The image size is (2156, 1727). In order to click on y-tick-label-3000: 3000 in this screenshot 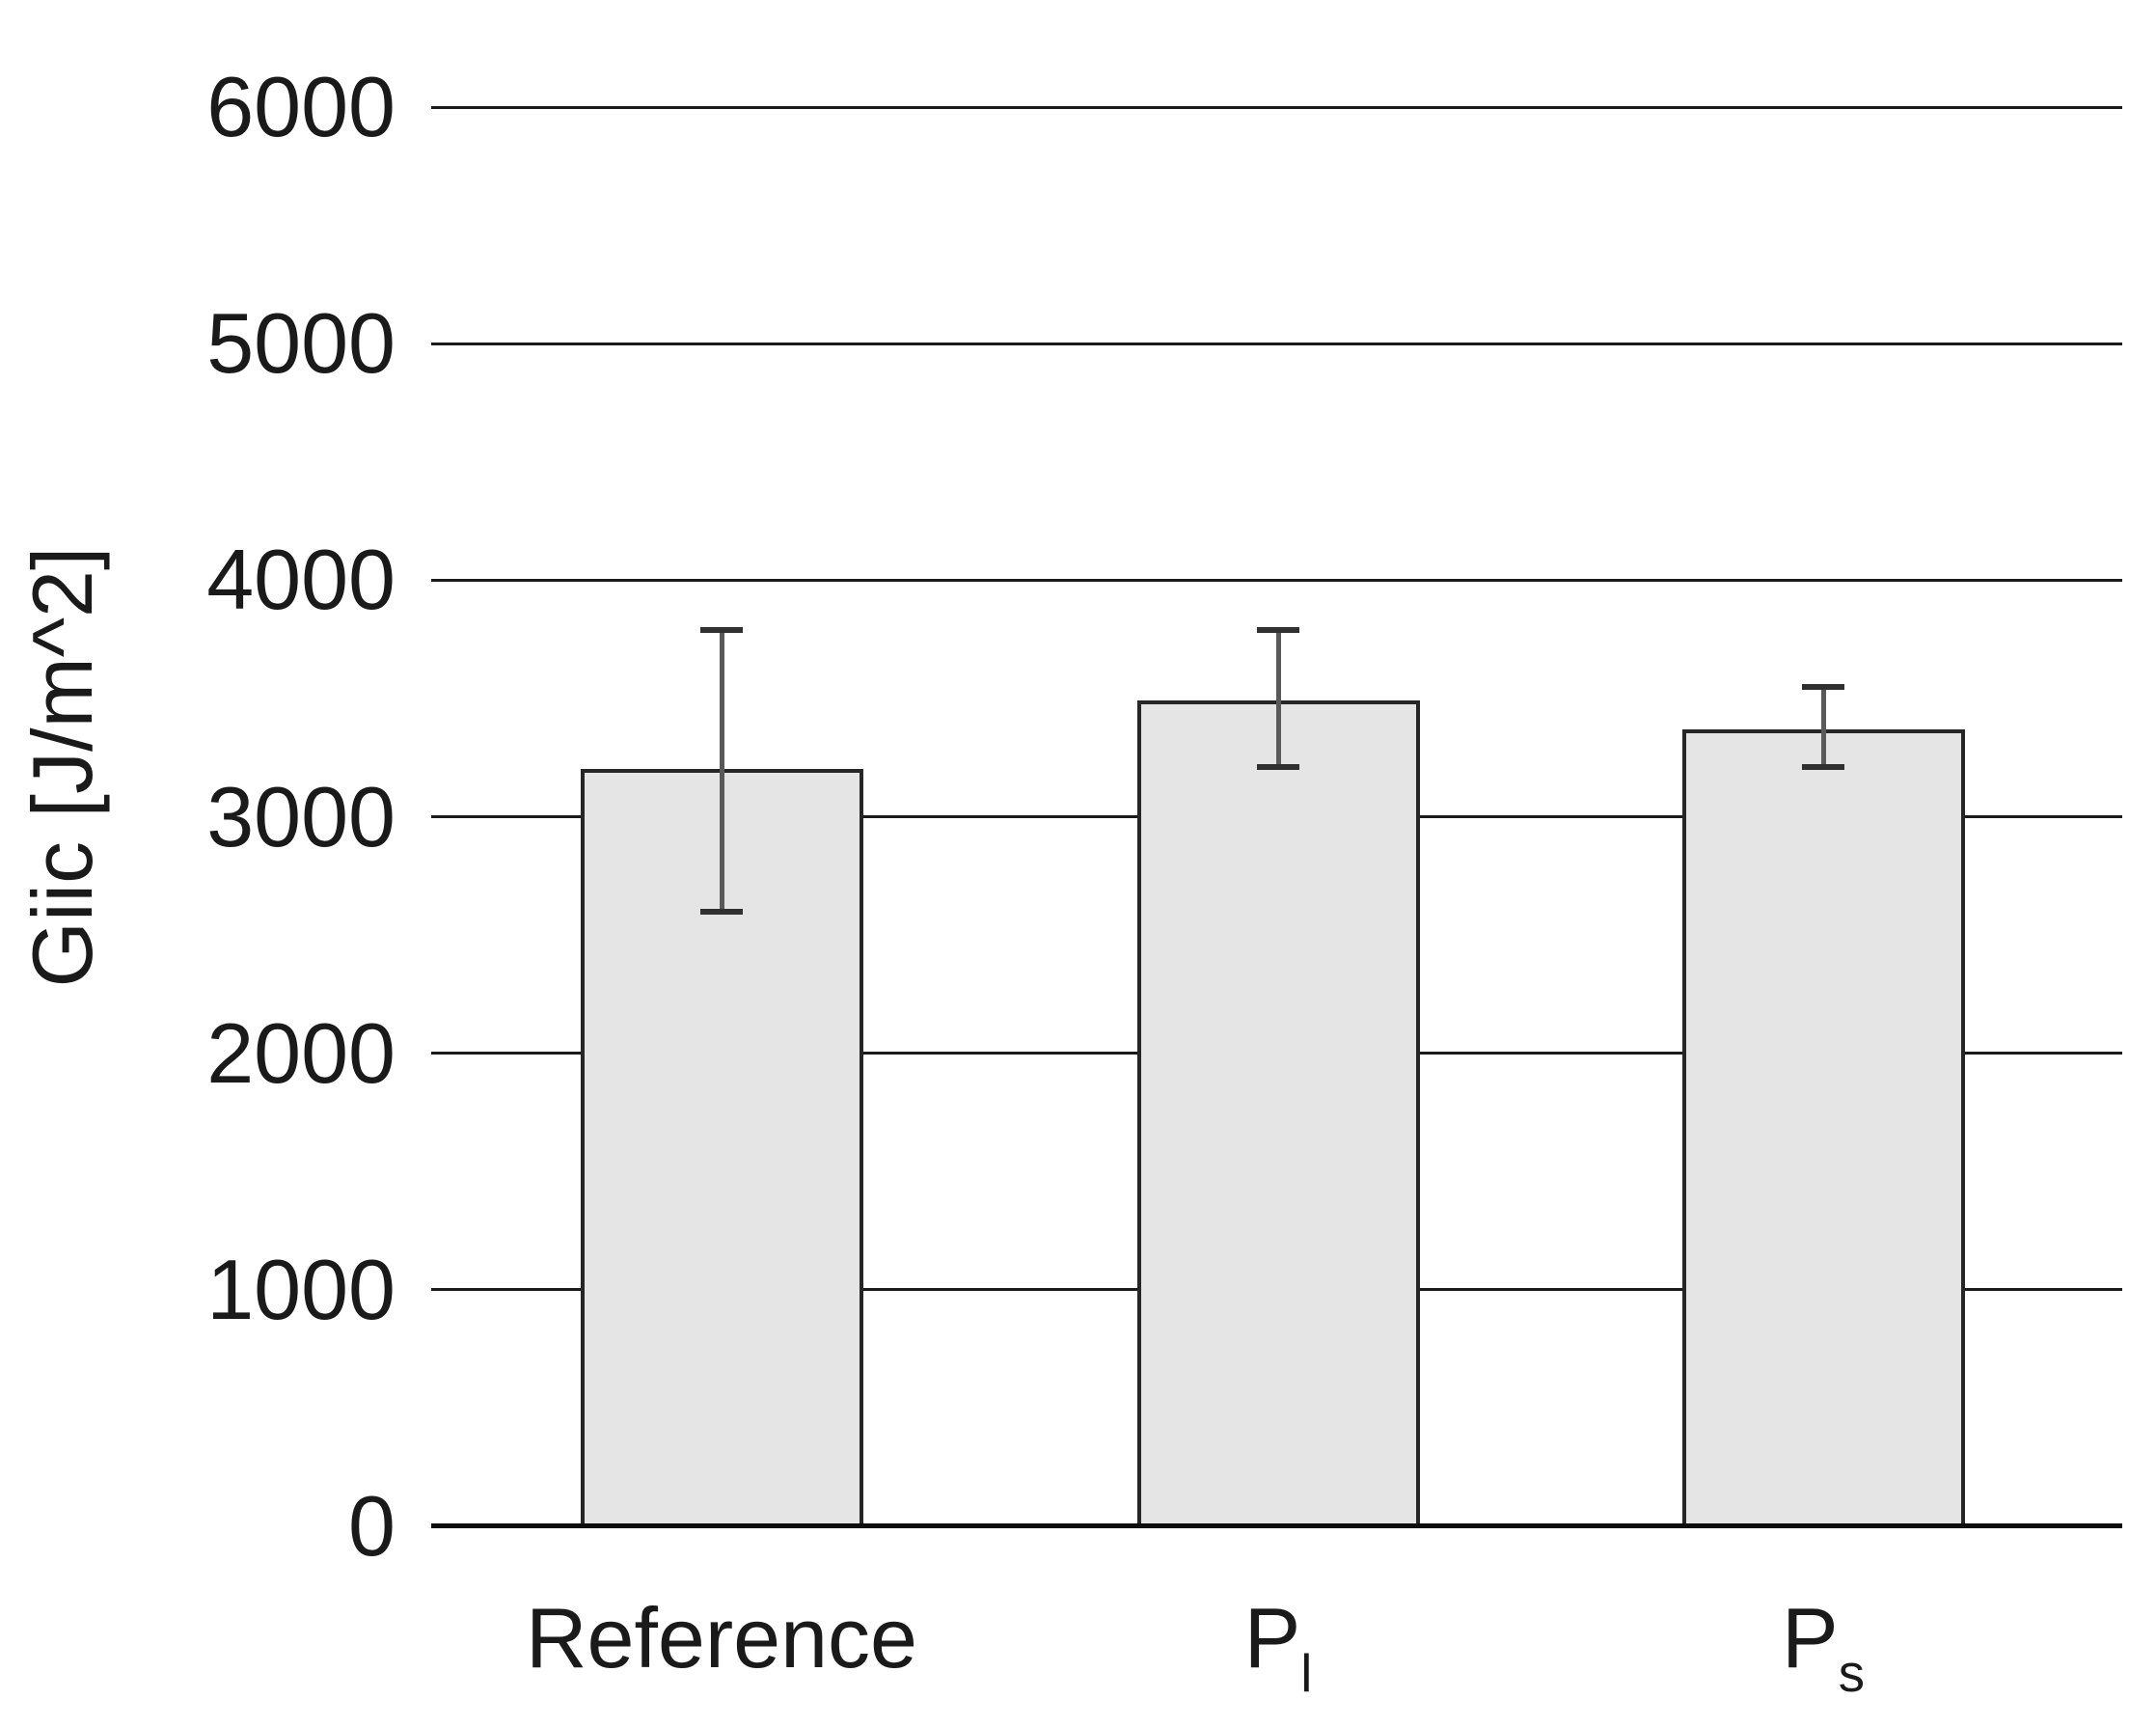, I will do `click(301, 816)`.